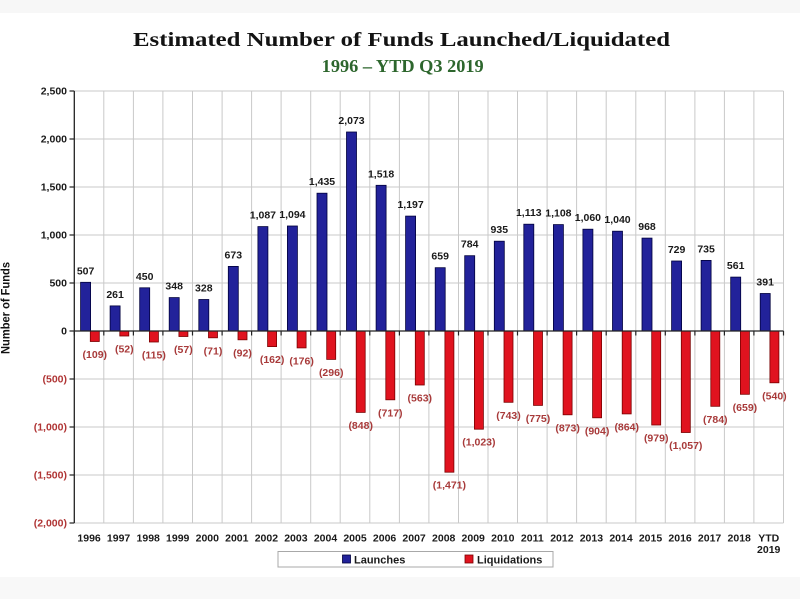 The image size is (800, 599). What do you see at coordinates (322, 182) in the screenshot?
I see `svg-text: 1,435` at bounding box center [322, 182].